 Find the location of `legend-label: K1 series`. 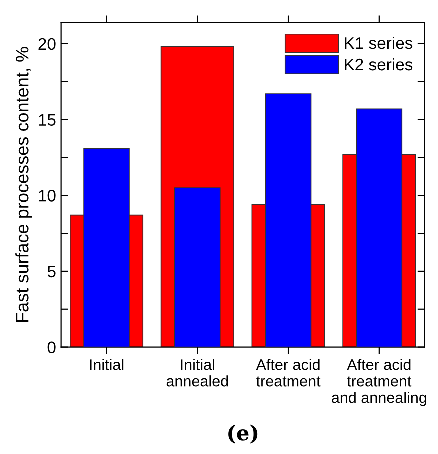

legend-label: K1 series is located at coordinates (379, 43).